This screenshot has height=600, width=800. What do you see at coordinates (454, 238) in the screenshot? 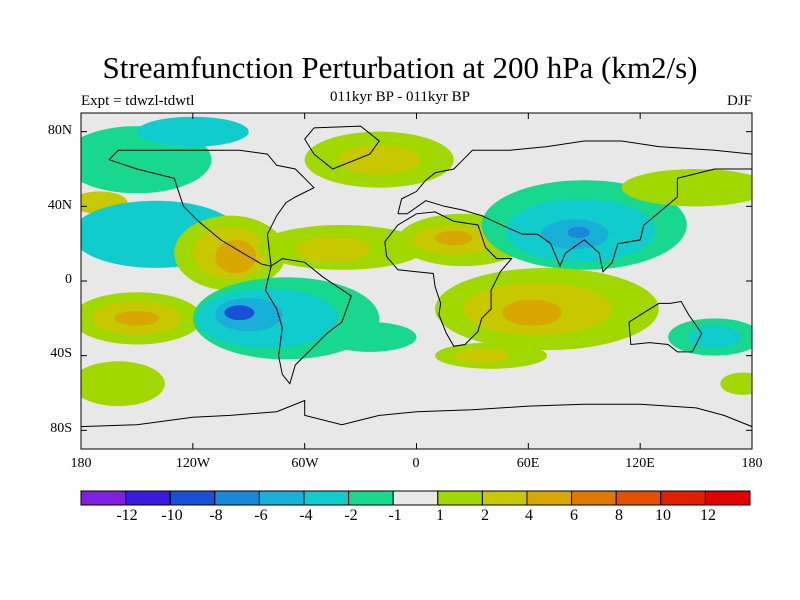
I see `sahara-orange` at bounding box center [454, 238].